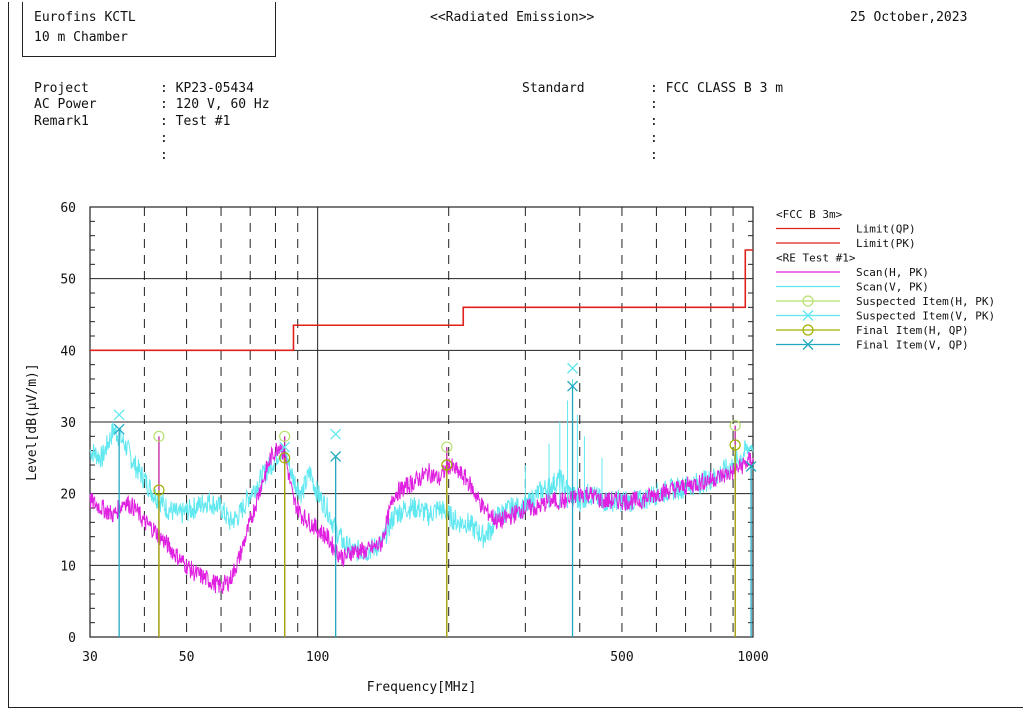  What do you see at coordinates (149, 29) in the screenshot?
I see `lab-info-box` at bounding box center [149, 29].